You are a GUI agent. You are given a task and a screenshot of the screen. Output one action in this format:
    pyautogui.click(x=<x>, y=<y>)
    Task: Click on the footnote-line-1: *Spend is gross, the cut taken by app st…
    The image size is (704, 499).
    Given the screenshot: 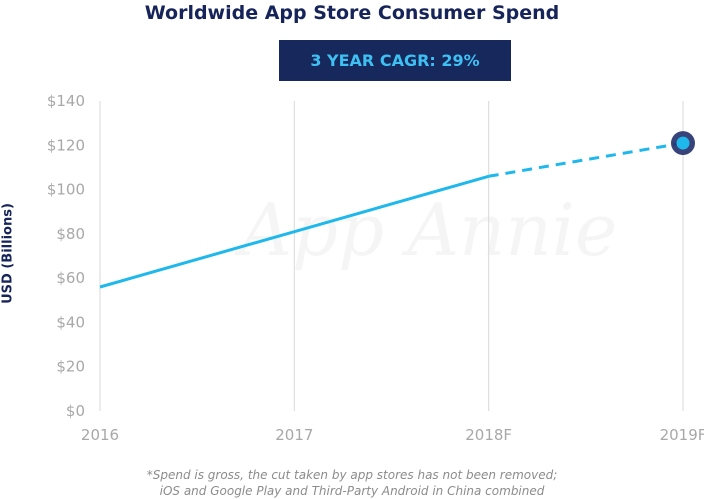 What is the action you would take?
    pyautogui.click(x=352, y=475)
    